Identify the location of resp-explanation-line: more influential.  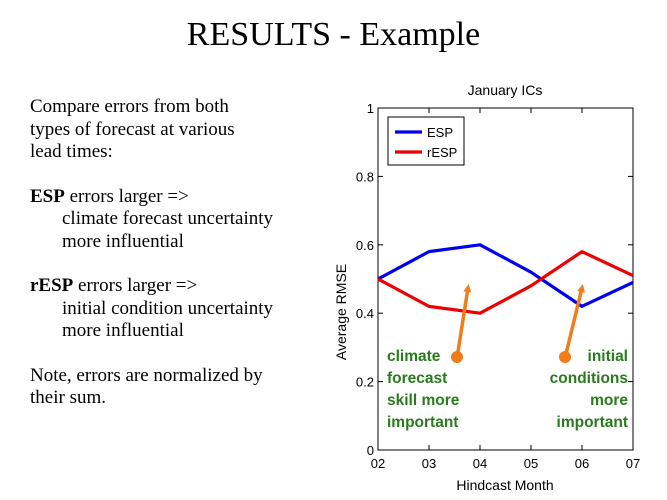
(123, 330).